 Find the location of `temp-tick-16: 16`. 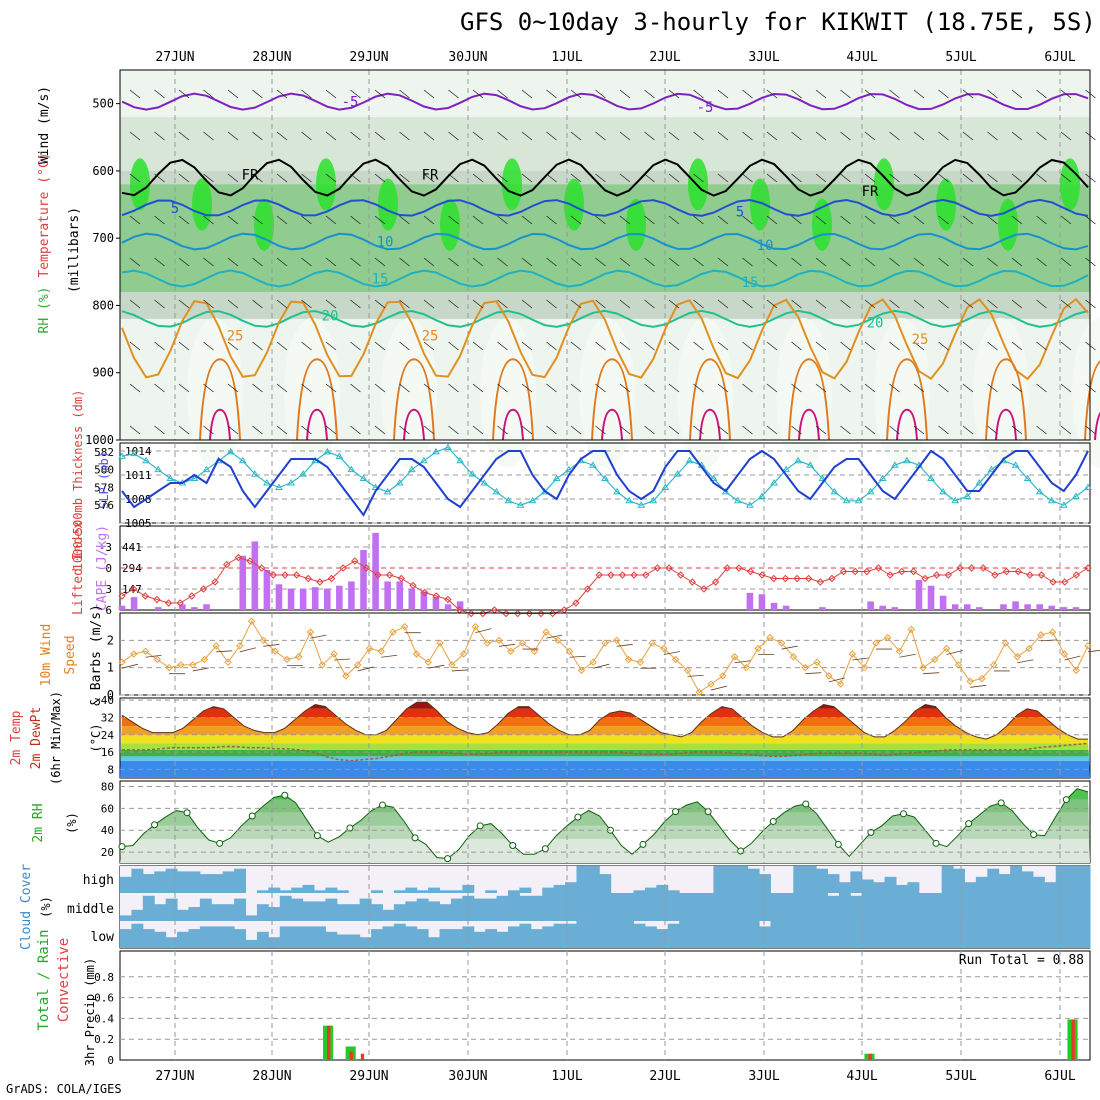

temp-tick-16: 16 is located at coordinates (107, 752).